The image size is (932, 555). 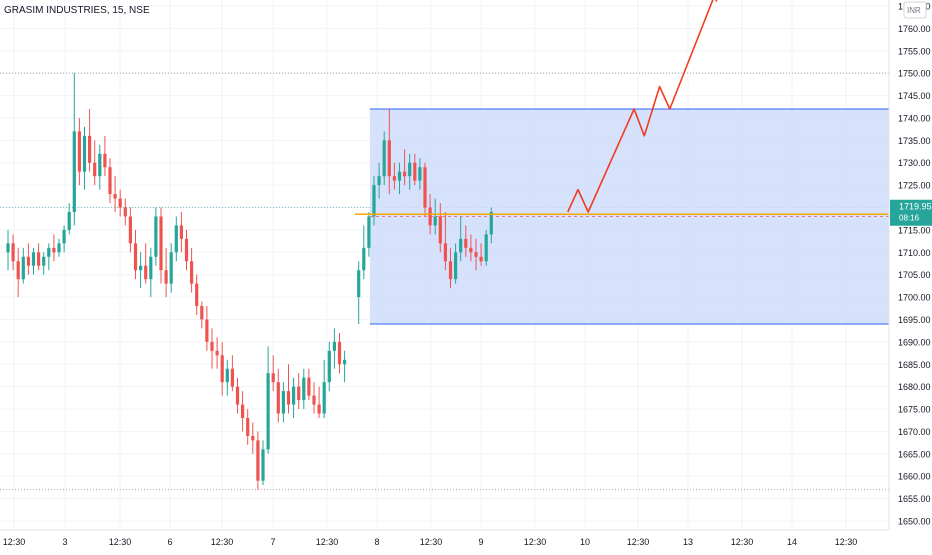 What do you see at coordinates (914, 365) in the screenshot?
I see `price-tick-label: 1685.00` at bounding box center [914, 365].